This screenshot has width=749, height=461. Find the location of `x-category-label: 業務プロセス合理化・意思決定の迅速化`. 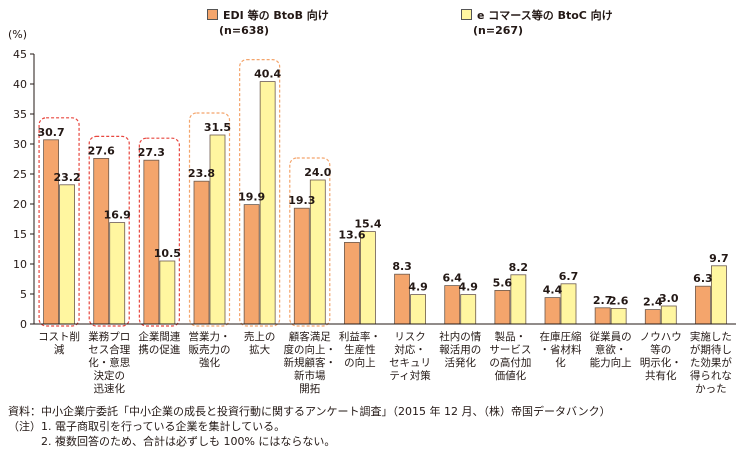

x-category-label: 業務プロセス合理化・意思決定の迅速化 is located at coordinates (109, 362).